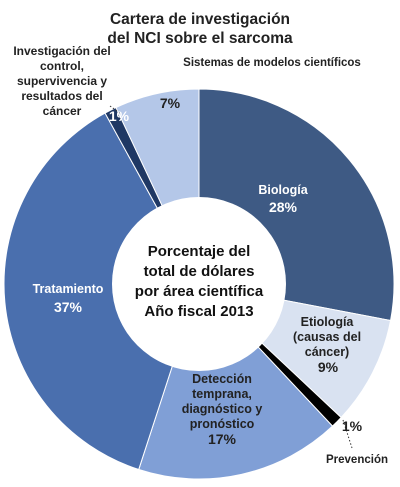 Image resolution: width=400 pixels, height=487 pixels. I want to click on value-label: 17%, so click(222, 439).